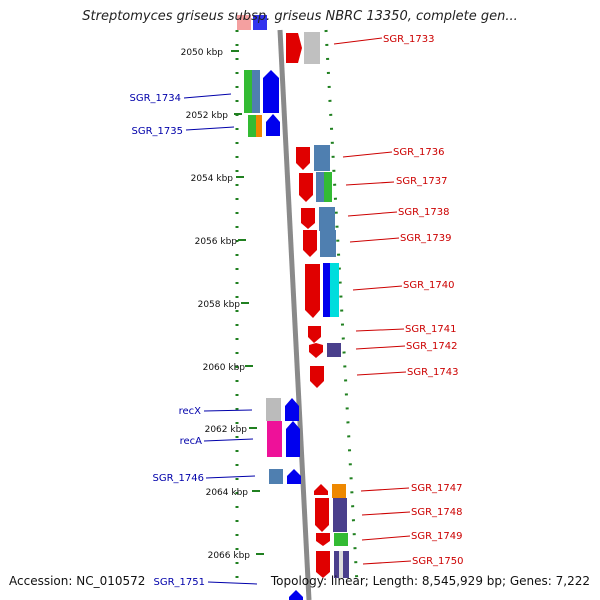  Describe the element at coordinates (227, 476) in the screenshot. I see `gene-sgr-1746: SGR_1746` at that location.